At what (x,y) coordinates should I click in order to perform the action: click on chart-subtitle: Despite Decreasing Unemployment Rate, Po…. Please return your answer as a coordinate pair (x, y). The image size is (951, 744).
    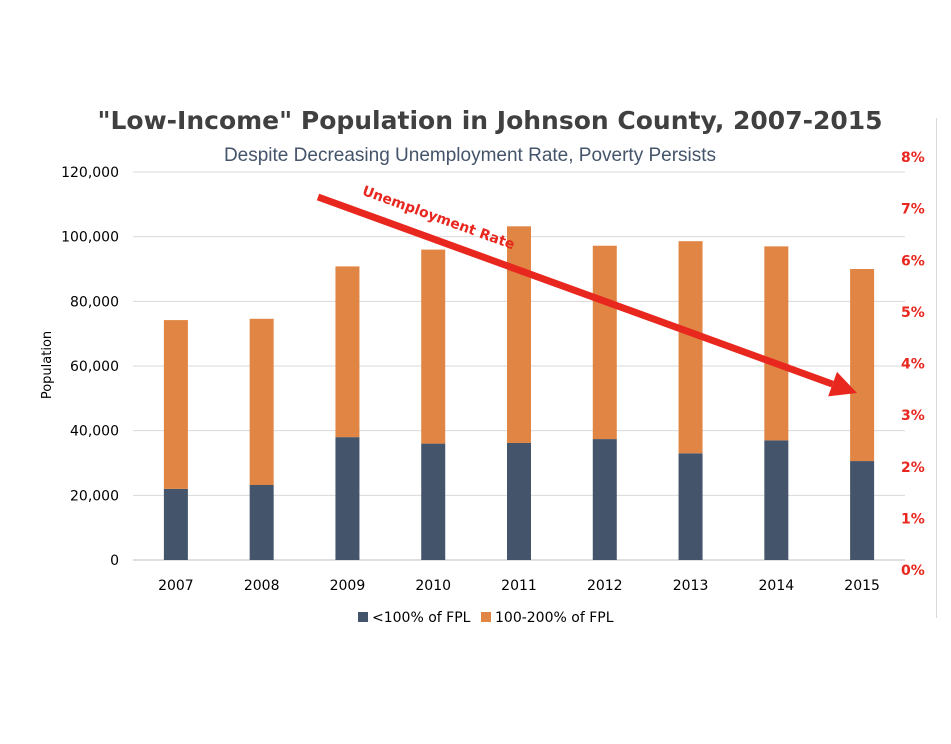
    Looking at the image, I should click on (470, 155).